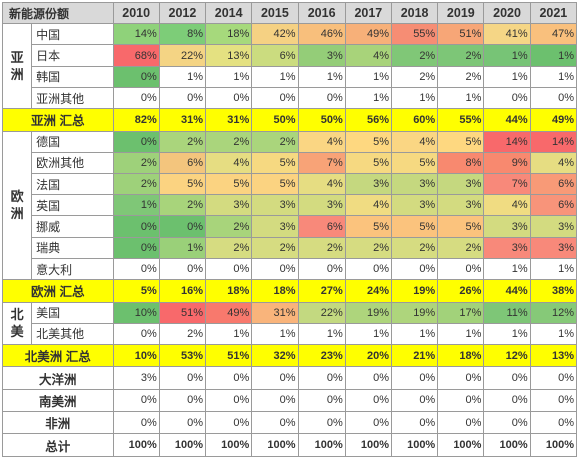  I want to click on region-row: 南美洲 0% 0% 0% 0% 0% 0% 0% 0% 0% 0%, so click(290, 400).